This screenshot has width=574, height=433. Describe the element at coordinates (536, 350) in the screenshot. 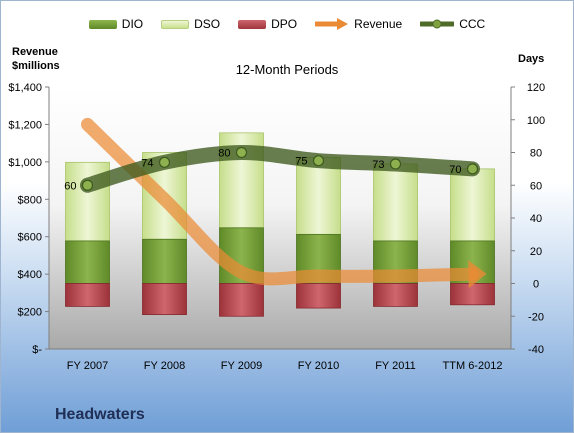

I see `right-tick-label: -40` at that location.